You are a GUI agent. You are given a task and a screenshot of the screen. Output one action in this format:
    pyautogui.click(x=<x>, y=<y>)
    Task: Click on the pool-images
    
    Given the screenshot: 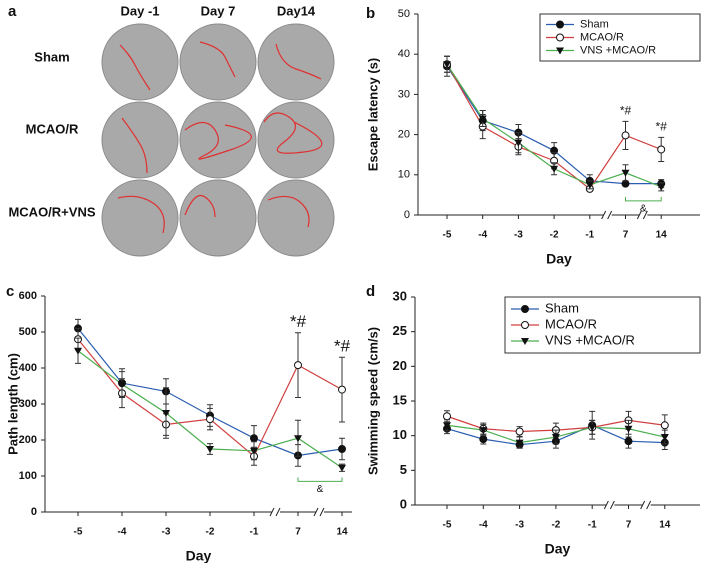 What is the action you would take?
    pyautogui.click(x=218, y=140)
    